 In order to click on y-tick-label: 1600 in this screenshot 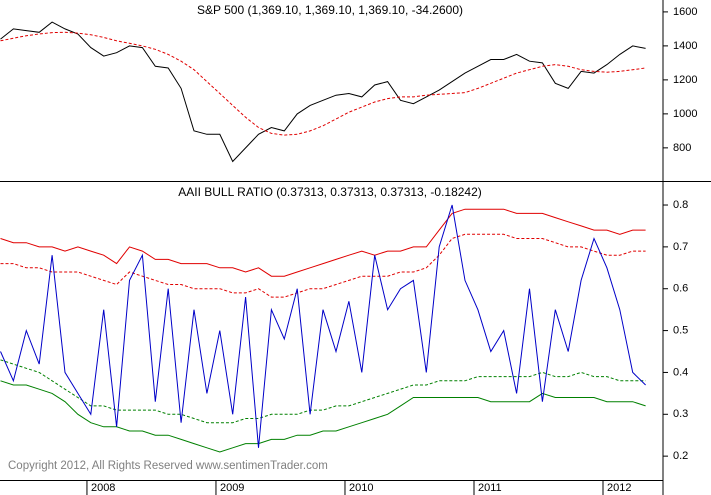, I will do `click(685, 12)`.